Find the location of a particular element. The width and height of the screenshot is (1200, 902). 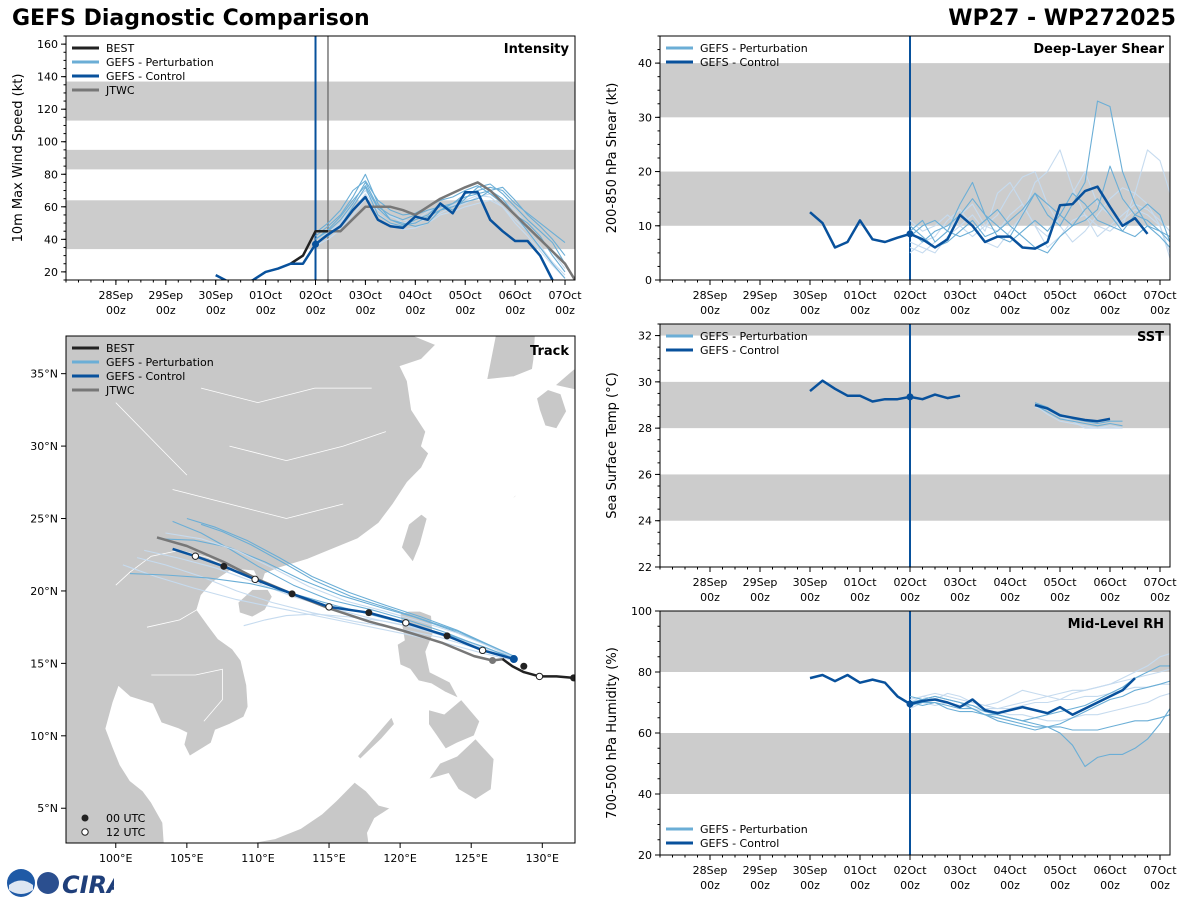

y-axis-label: 10m Max Wind Speed (kt) is located at coordinates (18, 158).